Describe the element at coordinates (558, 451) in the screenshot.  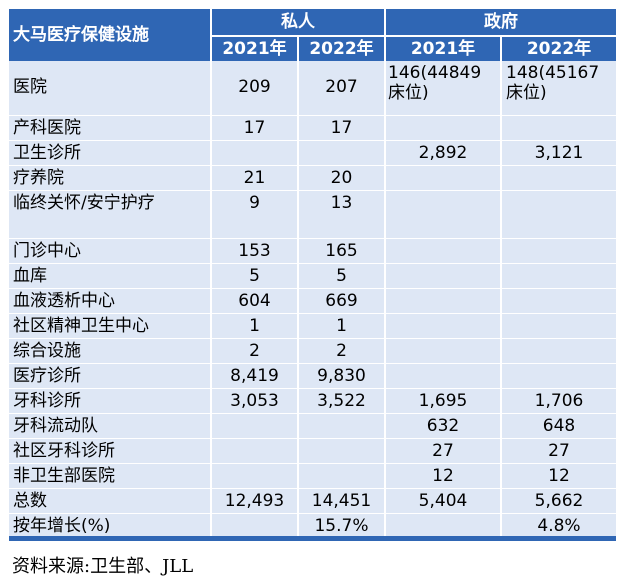
I see `cell-government-2022: 27` at that location.